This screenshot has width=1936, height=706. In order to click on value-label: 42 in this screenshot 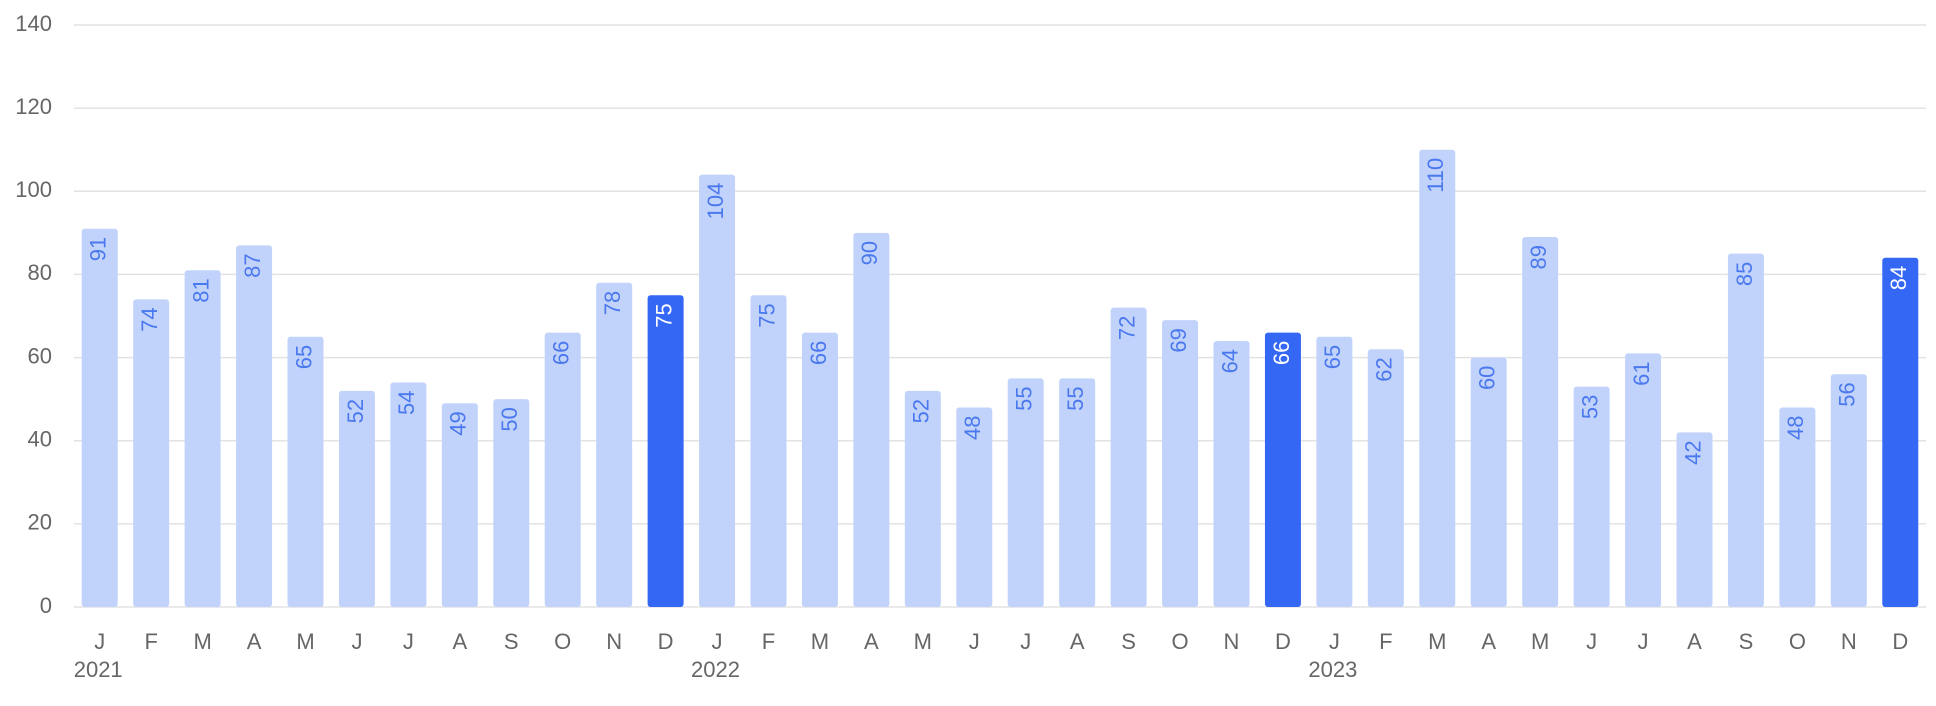, I will do `click(1692, 452)`.